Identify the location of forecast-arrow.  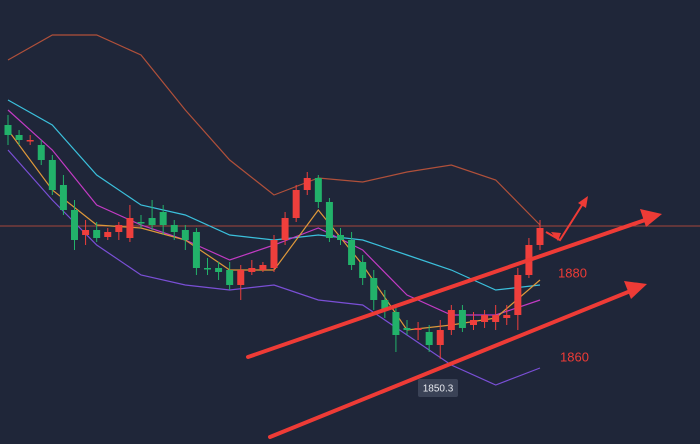
(565, 221).